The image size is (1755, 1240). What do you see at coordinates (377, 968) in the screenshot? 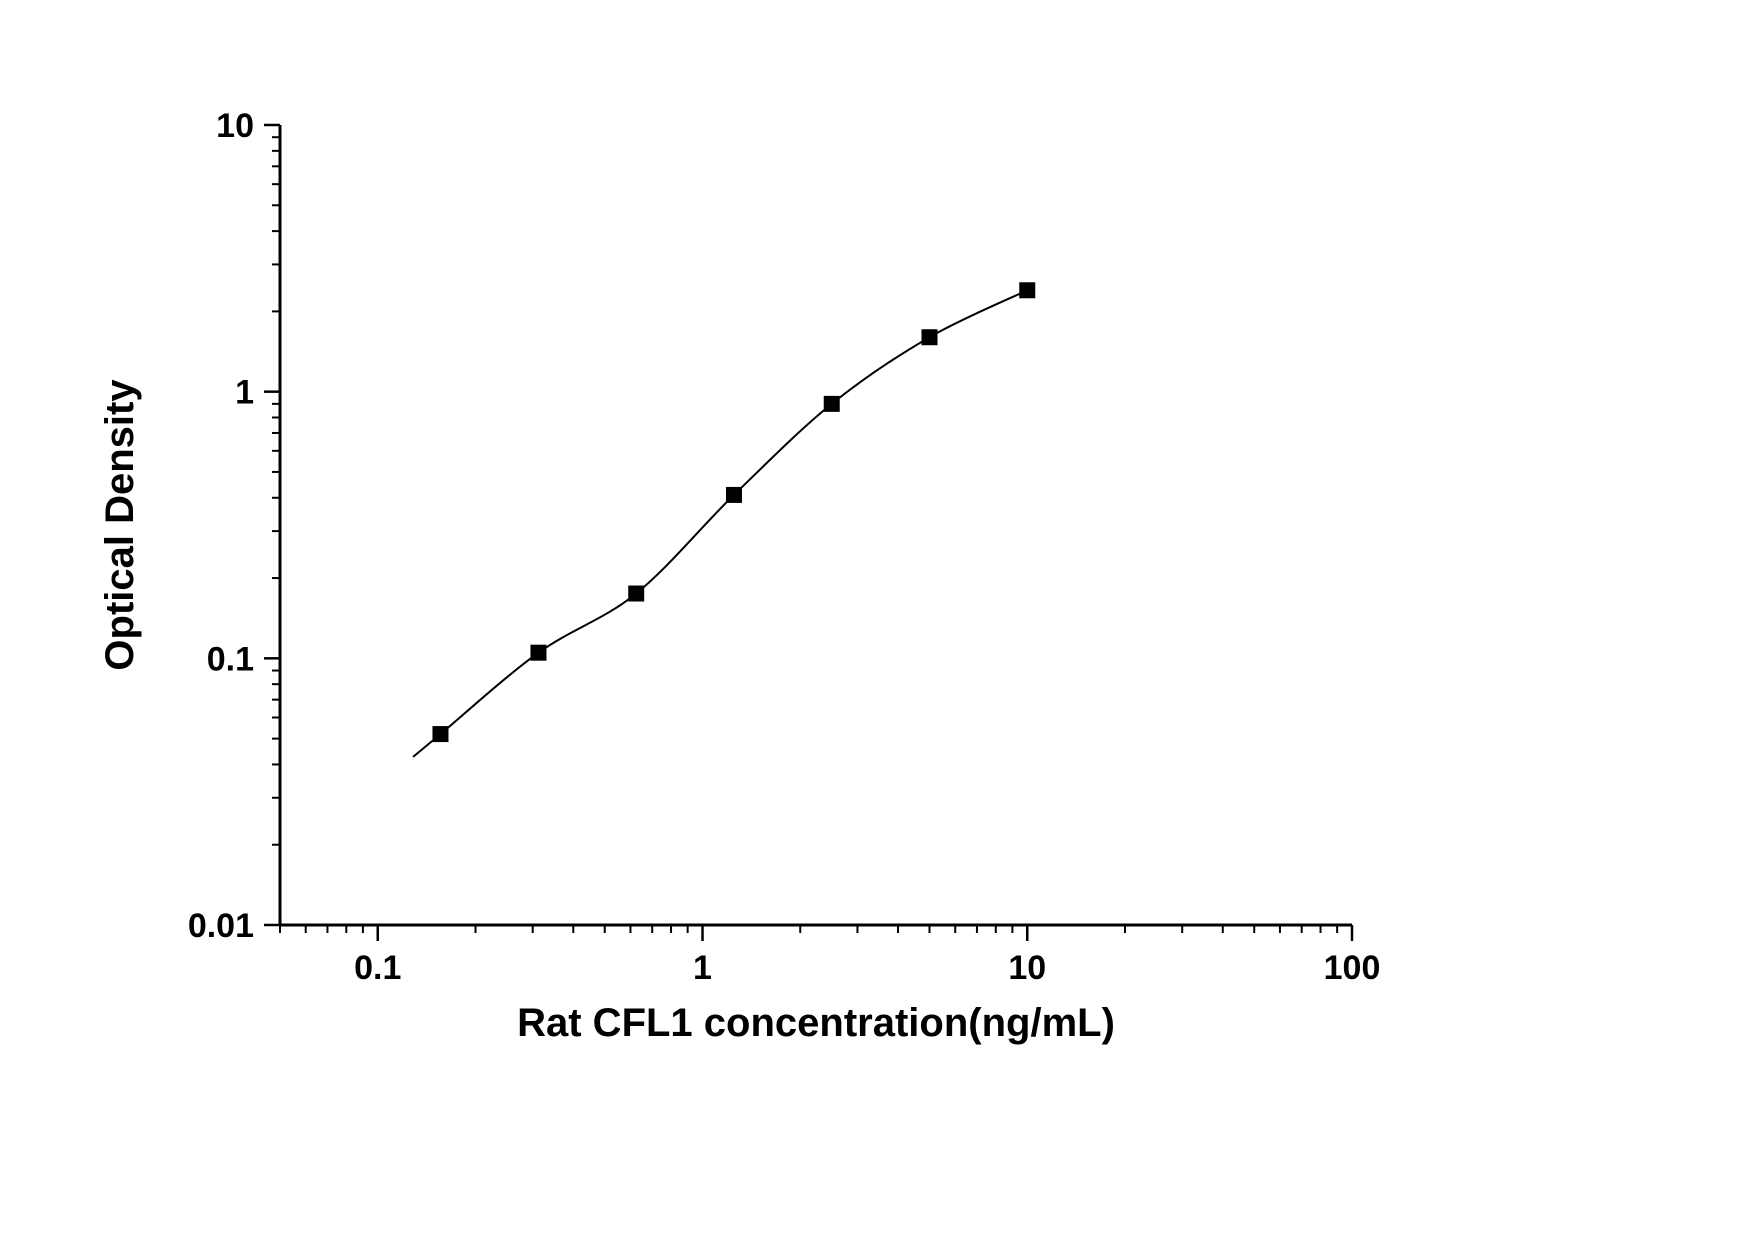
I see `x-tick-label: 0.1` at bounding box center [377, 968].